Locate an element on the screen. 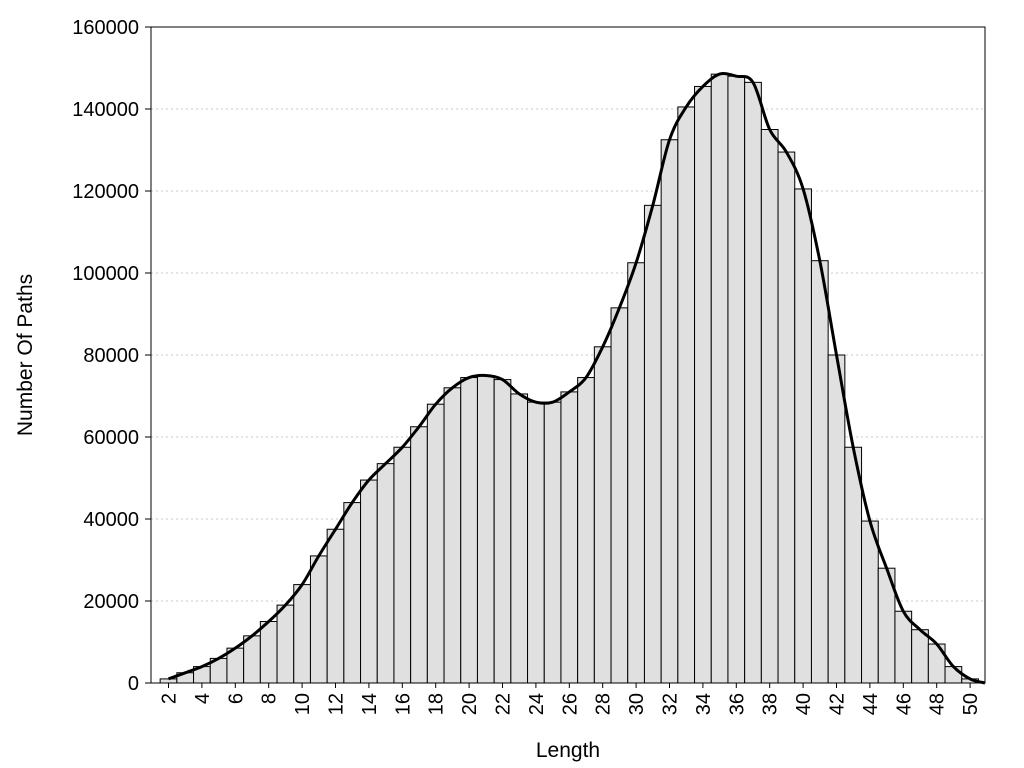  y-tick-label: 40000 is located at coordinates (111, 520).